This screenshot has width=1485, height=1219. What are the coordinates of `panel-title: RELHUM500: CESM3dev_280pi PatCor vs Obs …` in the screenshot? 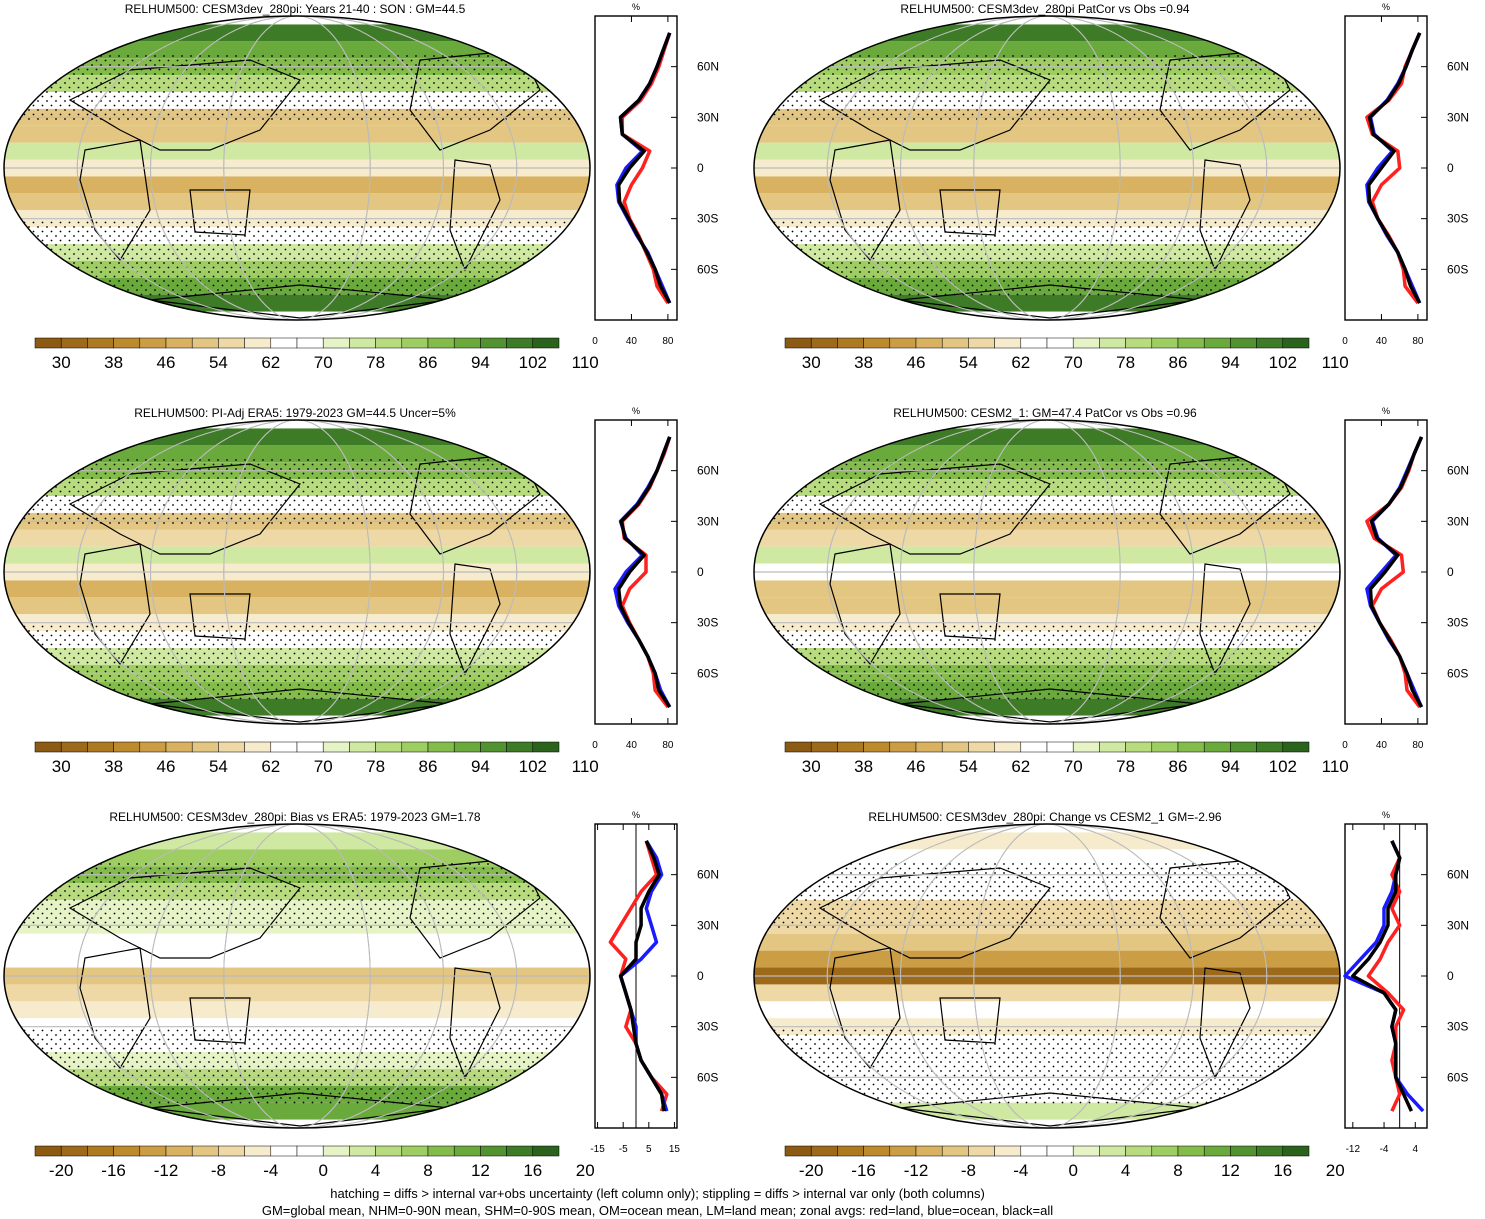 It's located at (1045, 9).